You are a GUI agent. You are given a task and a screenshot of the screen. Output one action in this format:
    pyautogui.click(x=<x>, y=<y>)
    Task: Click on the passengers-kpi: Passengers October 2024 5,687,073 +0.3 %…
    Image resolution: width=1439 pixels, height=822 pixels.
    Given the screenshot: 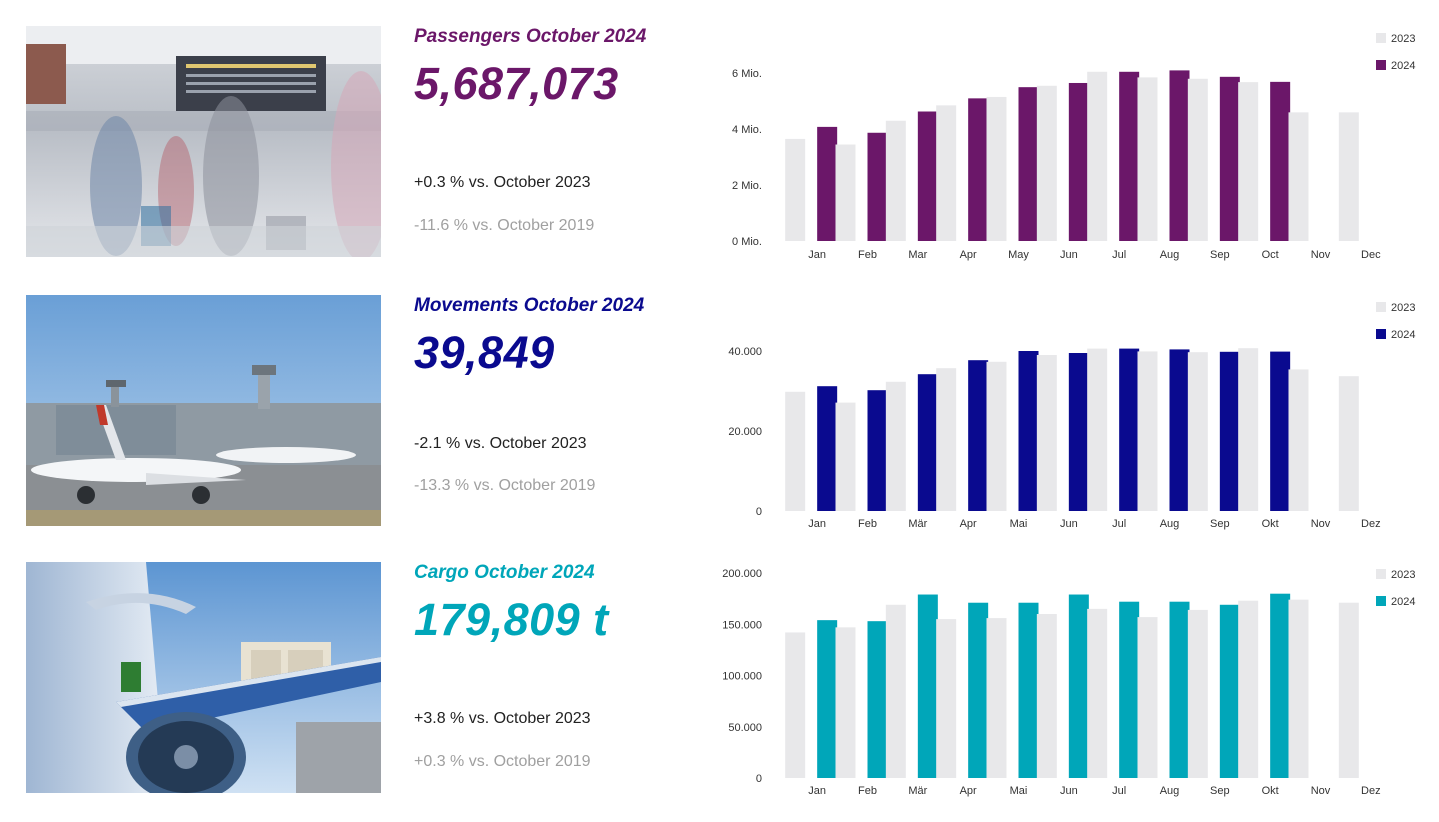 What is the action you would take?
    pyautogui.click(x=564, y=141)
    